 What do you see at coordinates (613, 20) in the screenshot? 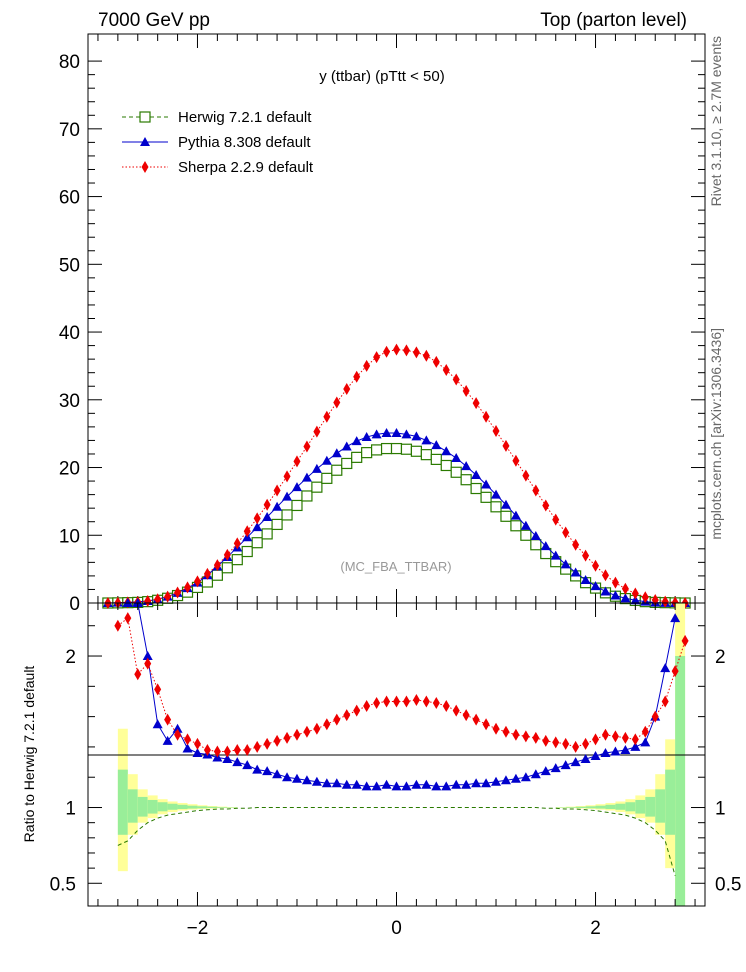
I see `header-right: Top (parton level)` at bounding box center [613, 20].